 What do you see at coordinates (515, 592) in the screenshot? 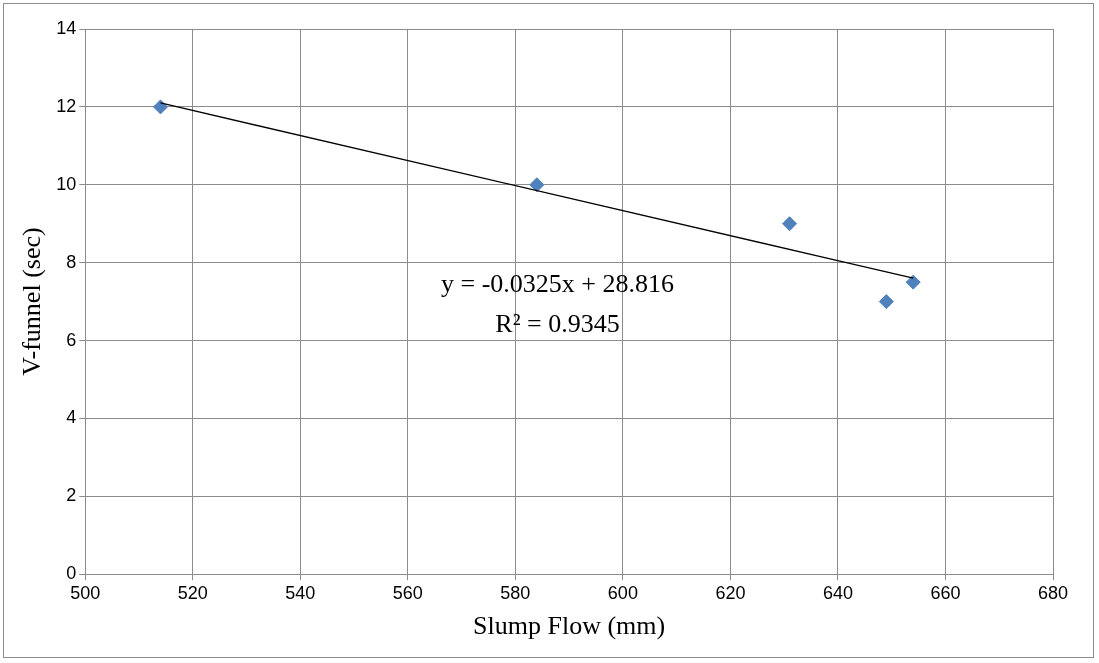
I see `x-tick-label: 580` at bounding box center [515, 592].